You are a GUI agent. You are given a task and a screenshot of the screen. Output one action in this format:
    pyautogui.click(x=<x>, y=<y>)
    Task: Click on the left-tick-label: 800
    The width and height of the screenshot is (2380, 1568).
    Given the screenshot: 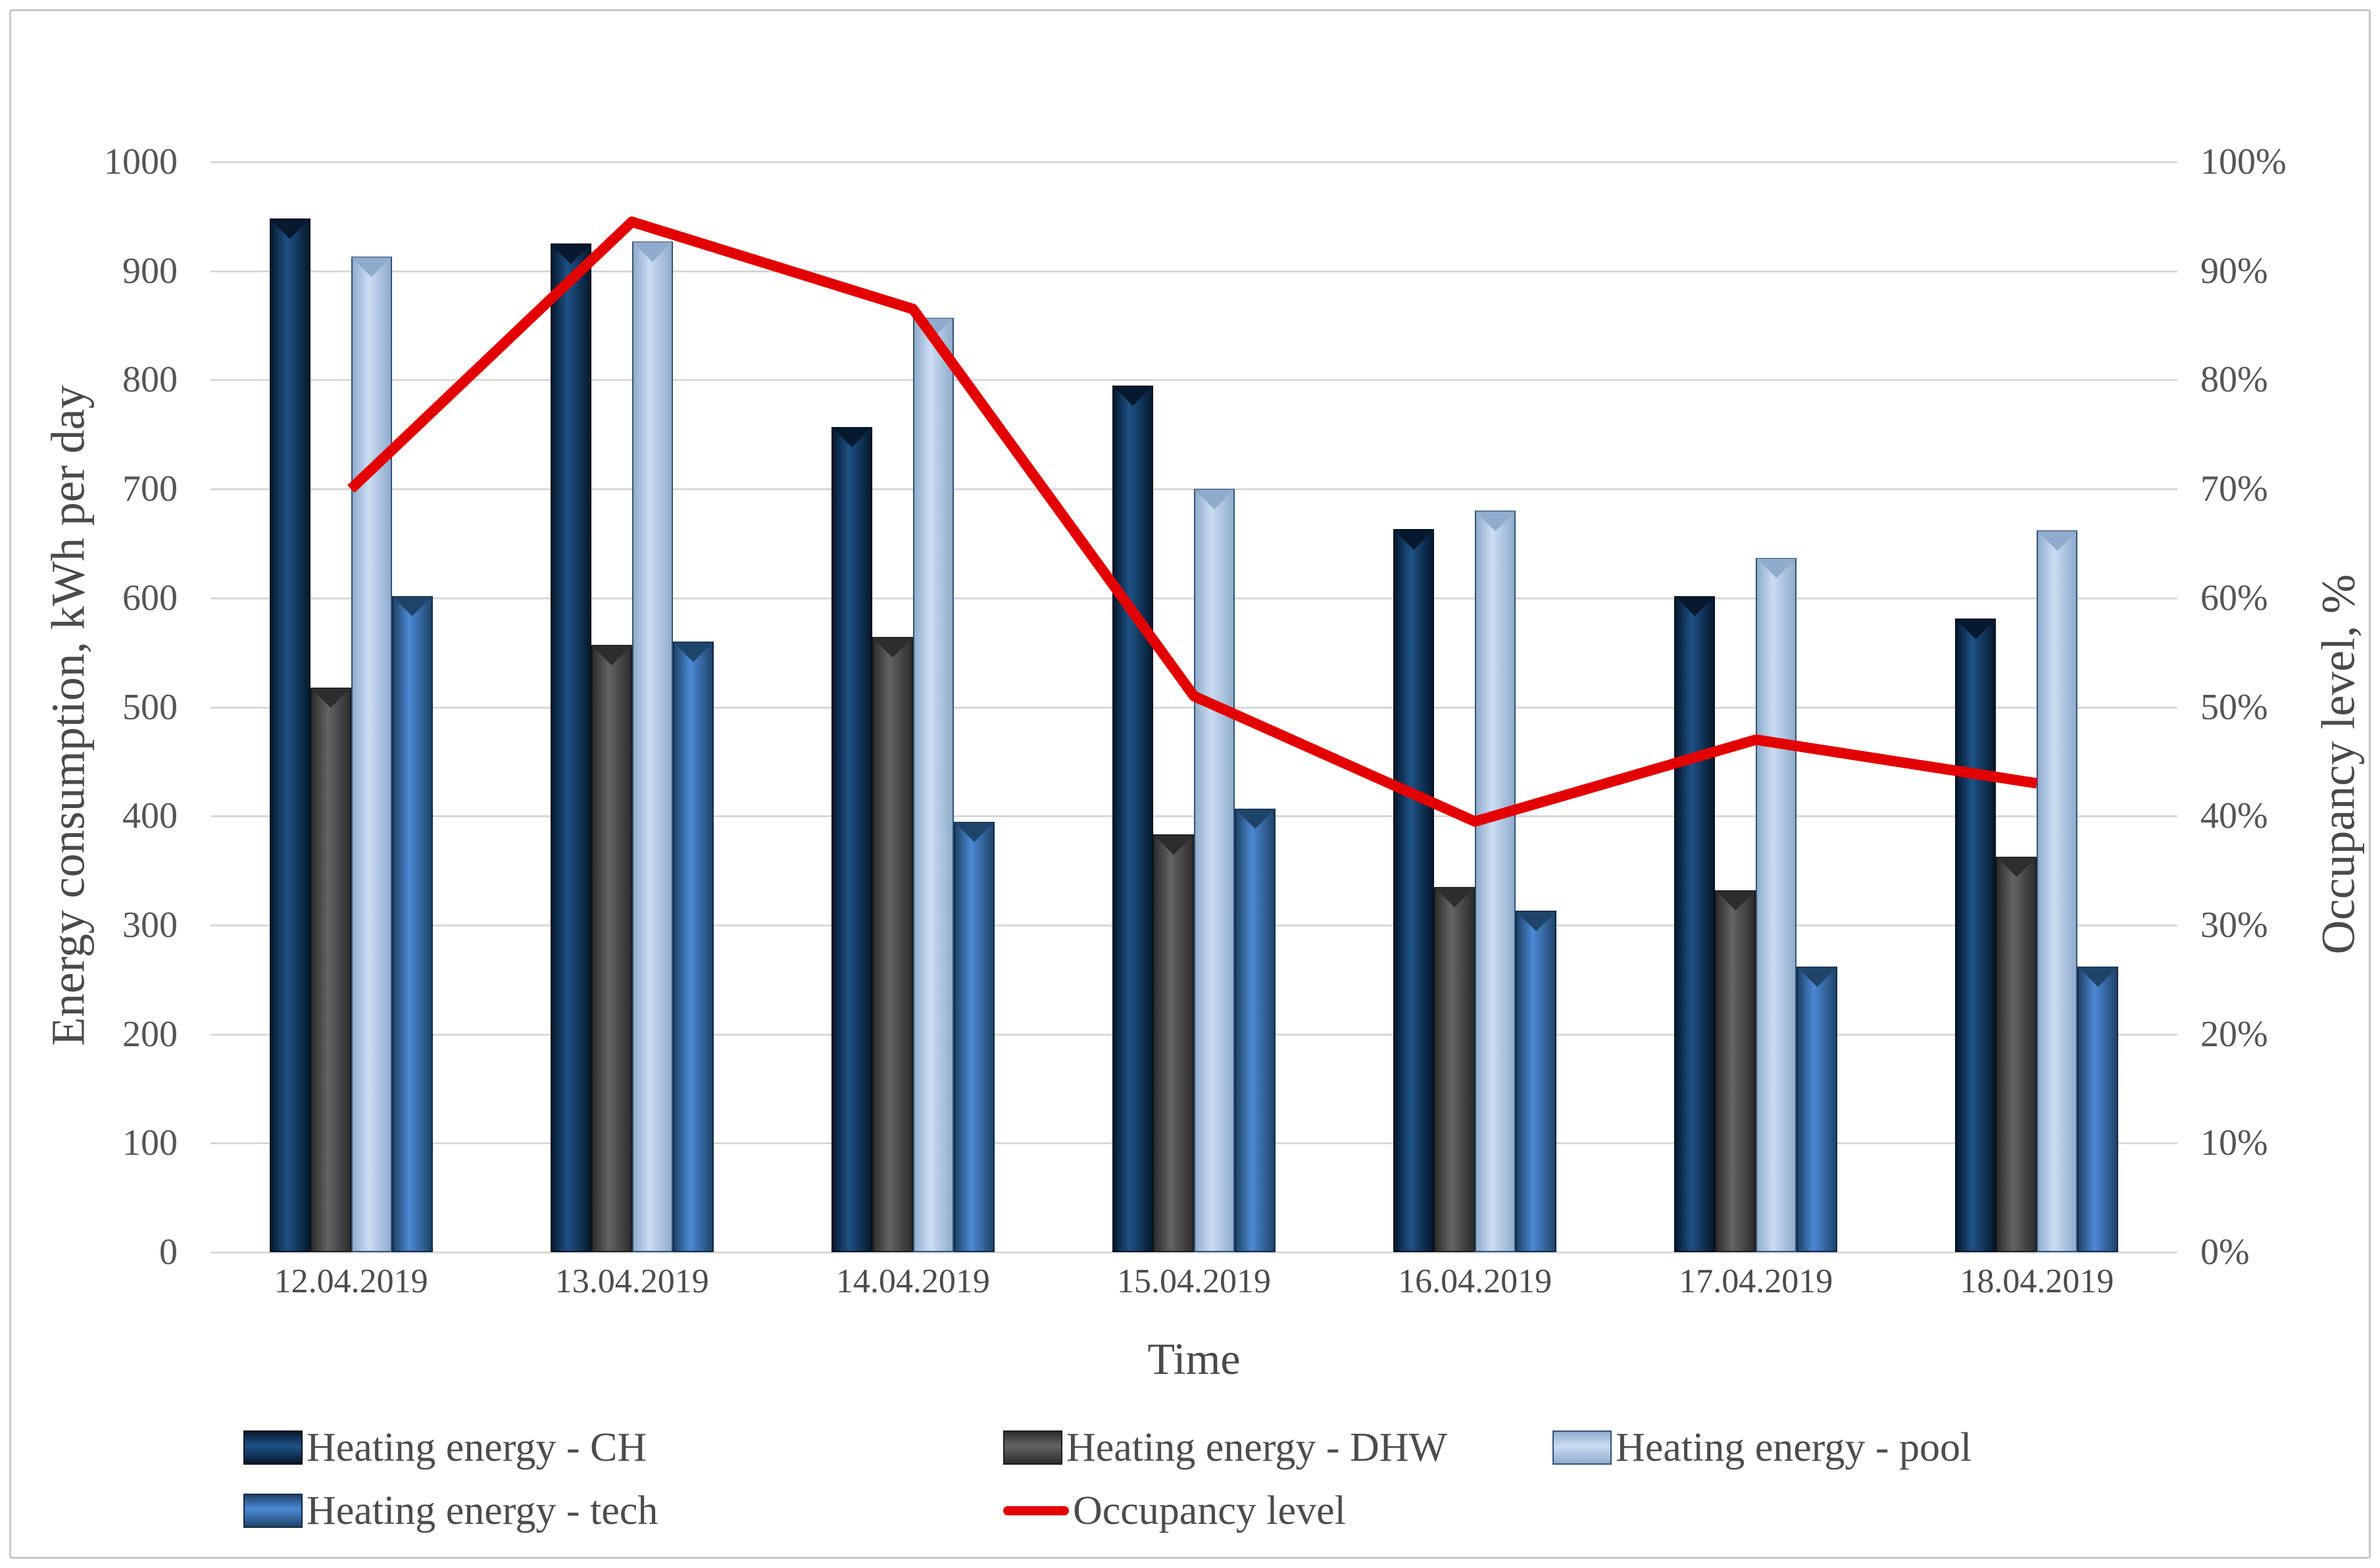 What is the action you would take?
    pyautogui.click(x=150, y=380)
    